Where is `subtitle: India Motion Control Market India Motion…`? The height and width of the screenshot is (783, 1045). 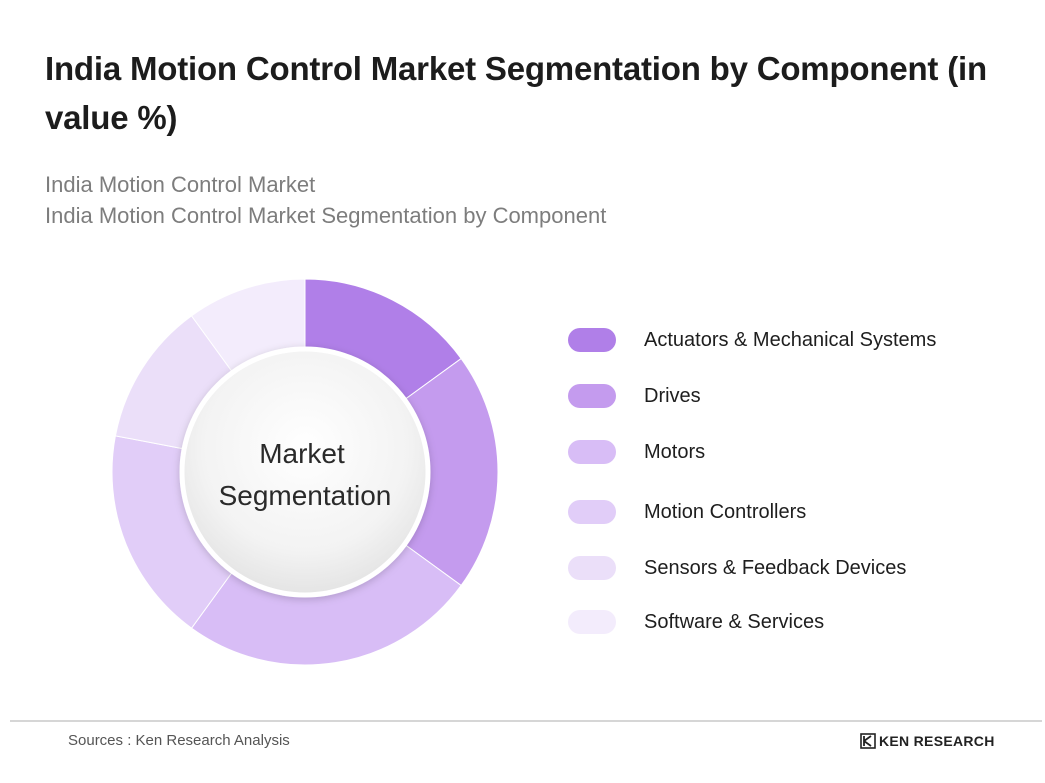 subtitle: India Motion Control Market India Motion… is located at coordinates (495, 200).